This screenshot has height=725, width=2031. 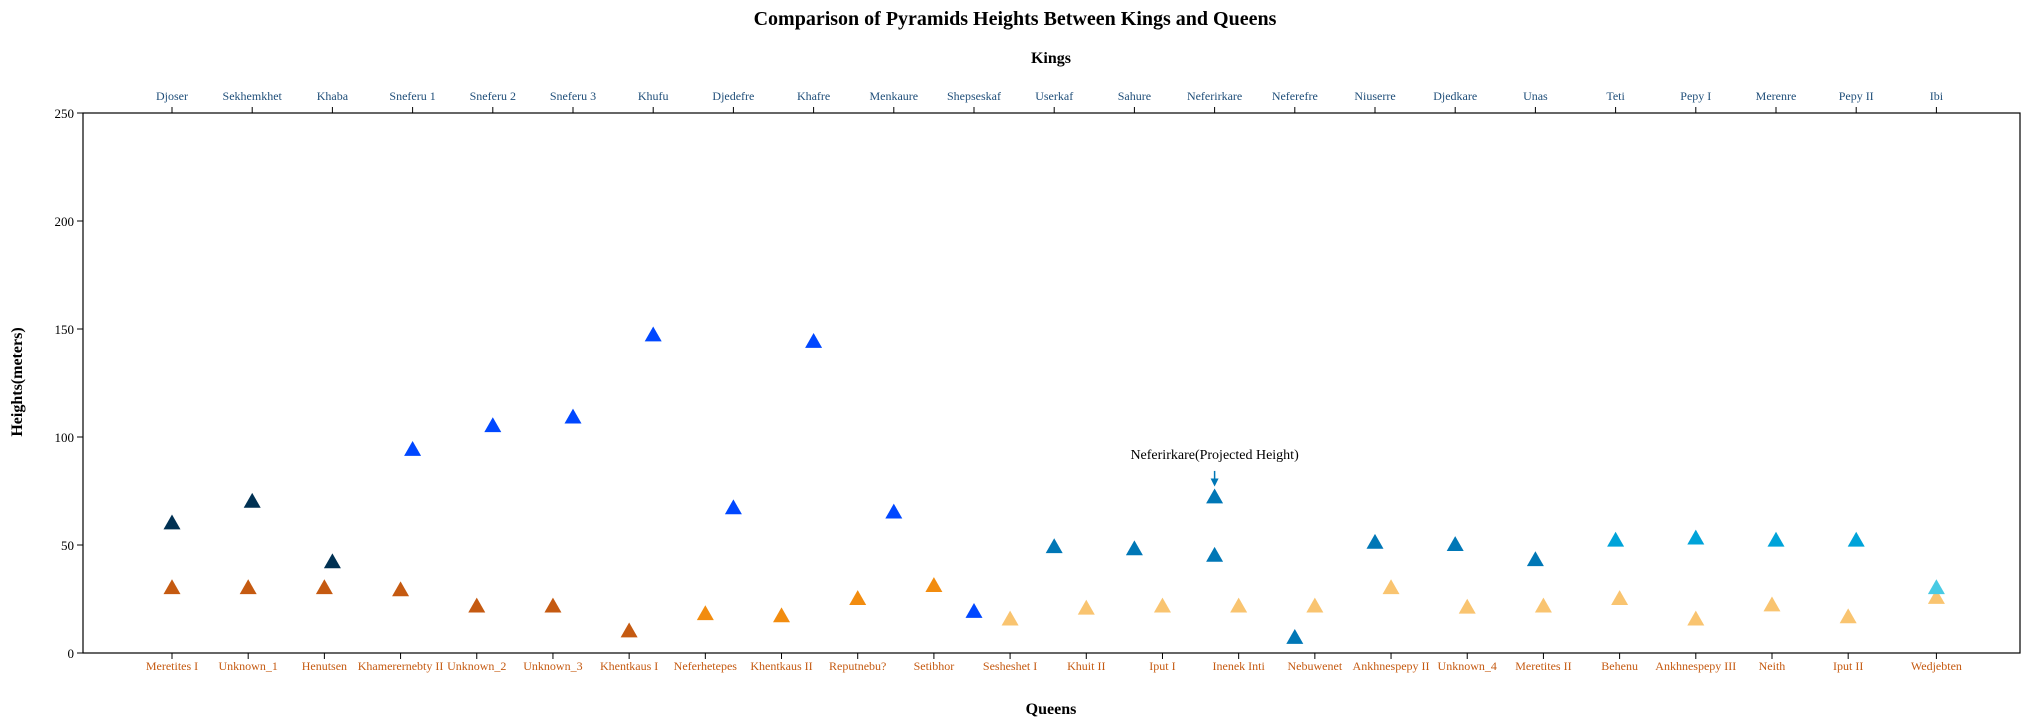 I want to click on queen-tick-label: Khamerernebty II, so click(x=401, y=666).